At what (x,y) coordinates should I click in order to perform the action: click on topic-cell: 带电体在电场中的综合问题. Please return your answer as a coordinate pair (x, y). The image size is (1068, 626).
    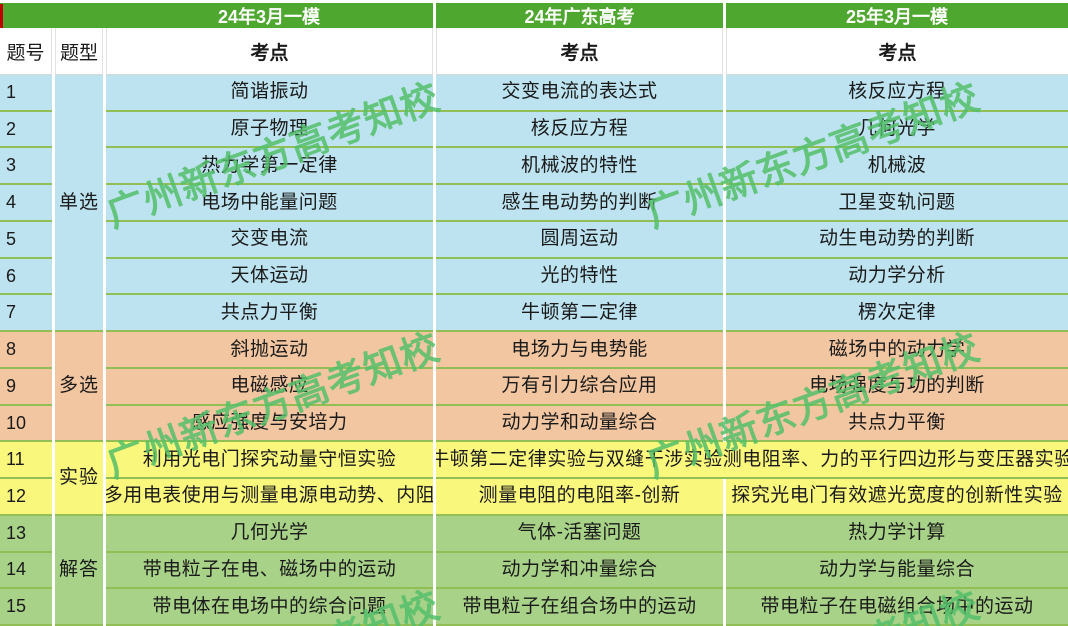
    Looking at the image, I should click on (269, 607).